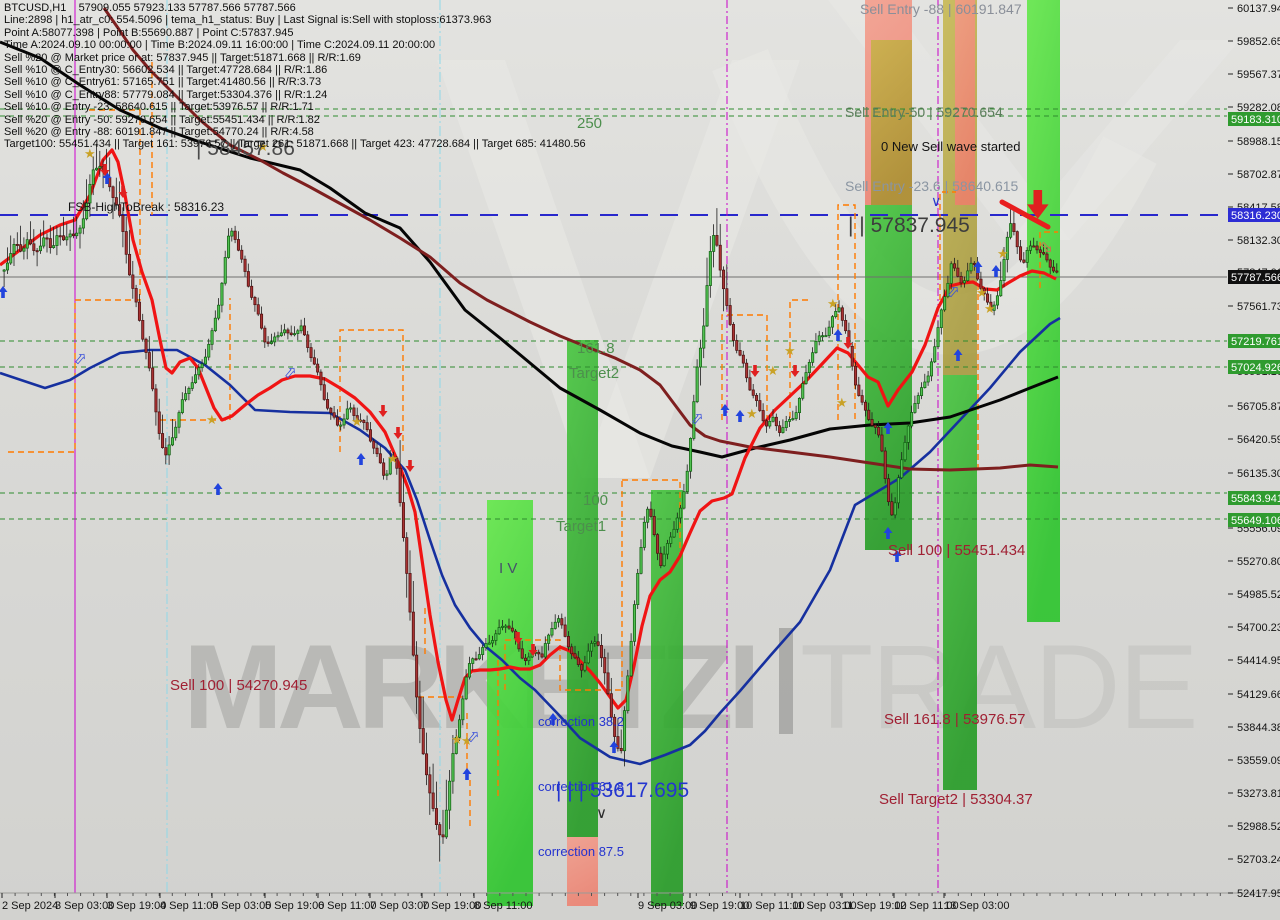  I want to click on watermark-divider, so click(786, 681).